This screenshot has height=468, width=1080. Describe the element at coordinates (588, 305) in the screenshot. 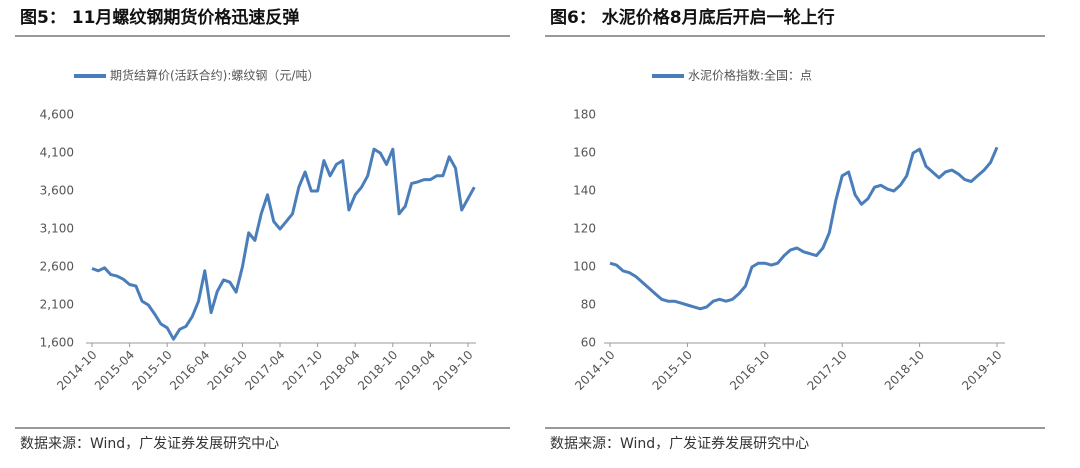

I see `y-tick-label: 80` at that location.